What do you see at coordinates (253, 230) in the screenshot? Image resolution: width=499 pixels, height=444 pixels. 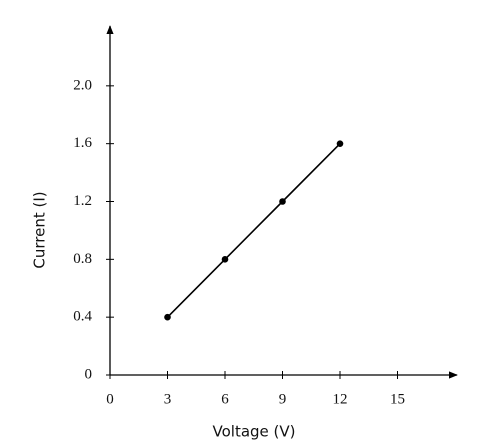 I see `data-line` at bounding box center [253, 230].